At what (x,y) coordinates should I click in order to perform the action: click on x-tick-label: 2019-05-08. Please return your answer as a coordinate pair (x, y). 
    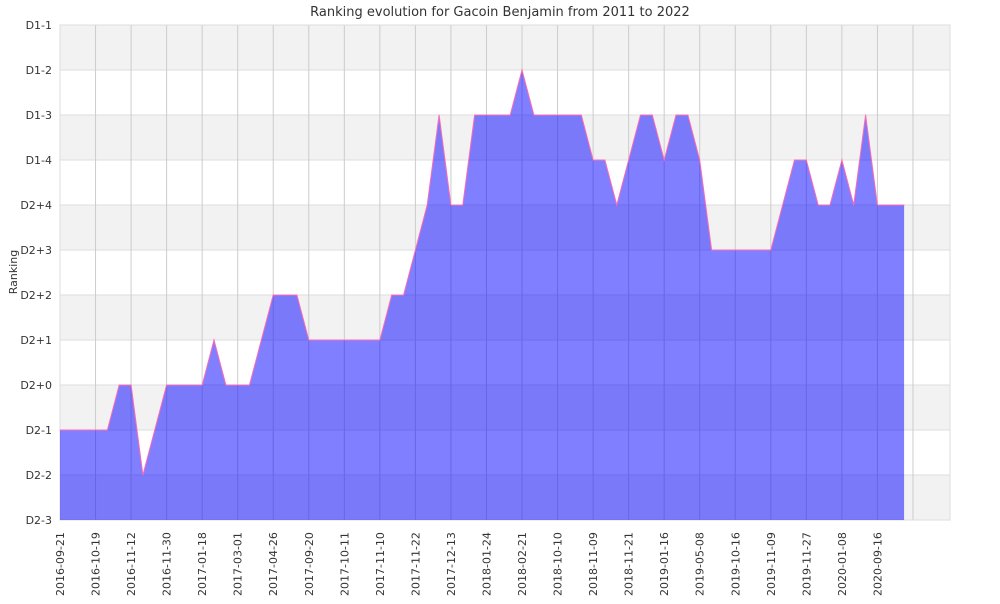
    Looking at the image, I should click on (700, 564).